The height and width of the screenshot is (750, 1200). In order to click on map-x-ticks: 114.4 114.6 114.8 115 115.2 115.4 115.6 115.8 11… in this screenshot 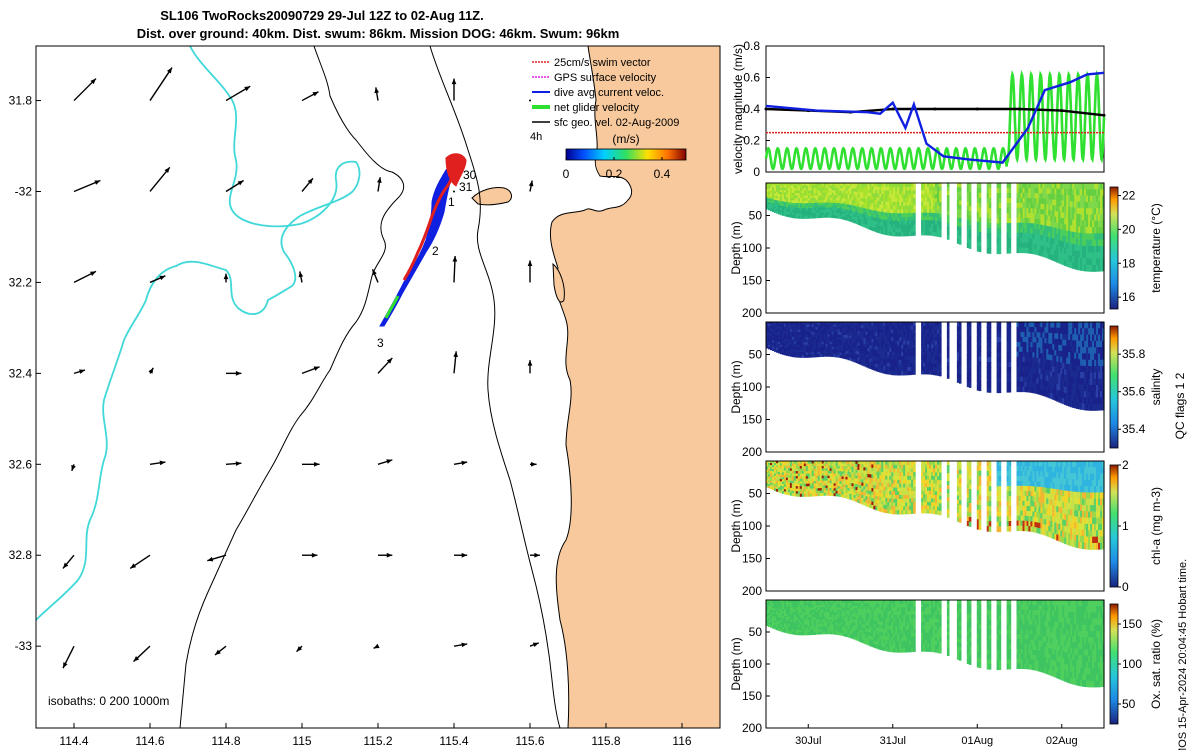, I will do `click(375, 735)`.